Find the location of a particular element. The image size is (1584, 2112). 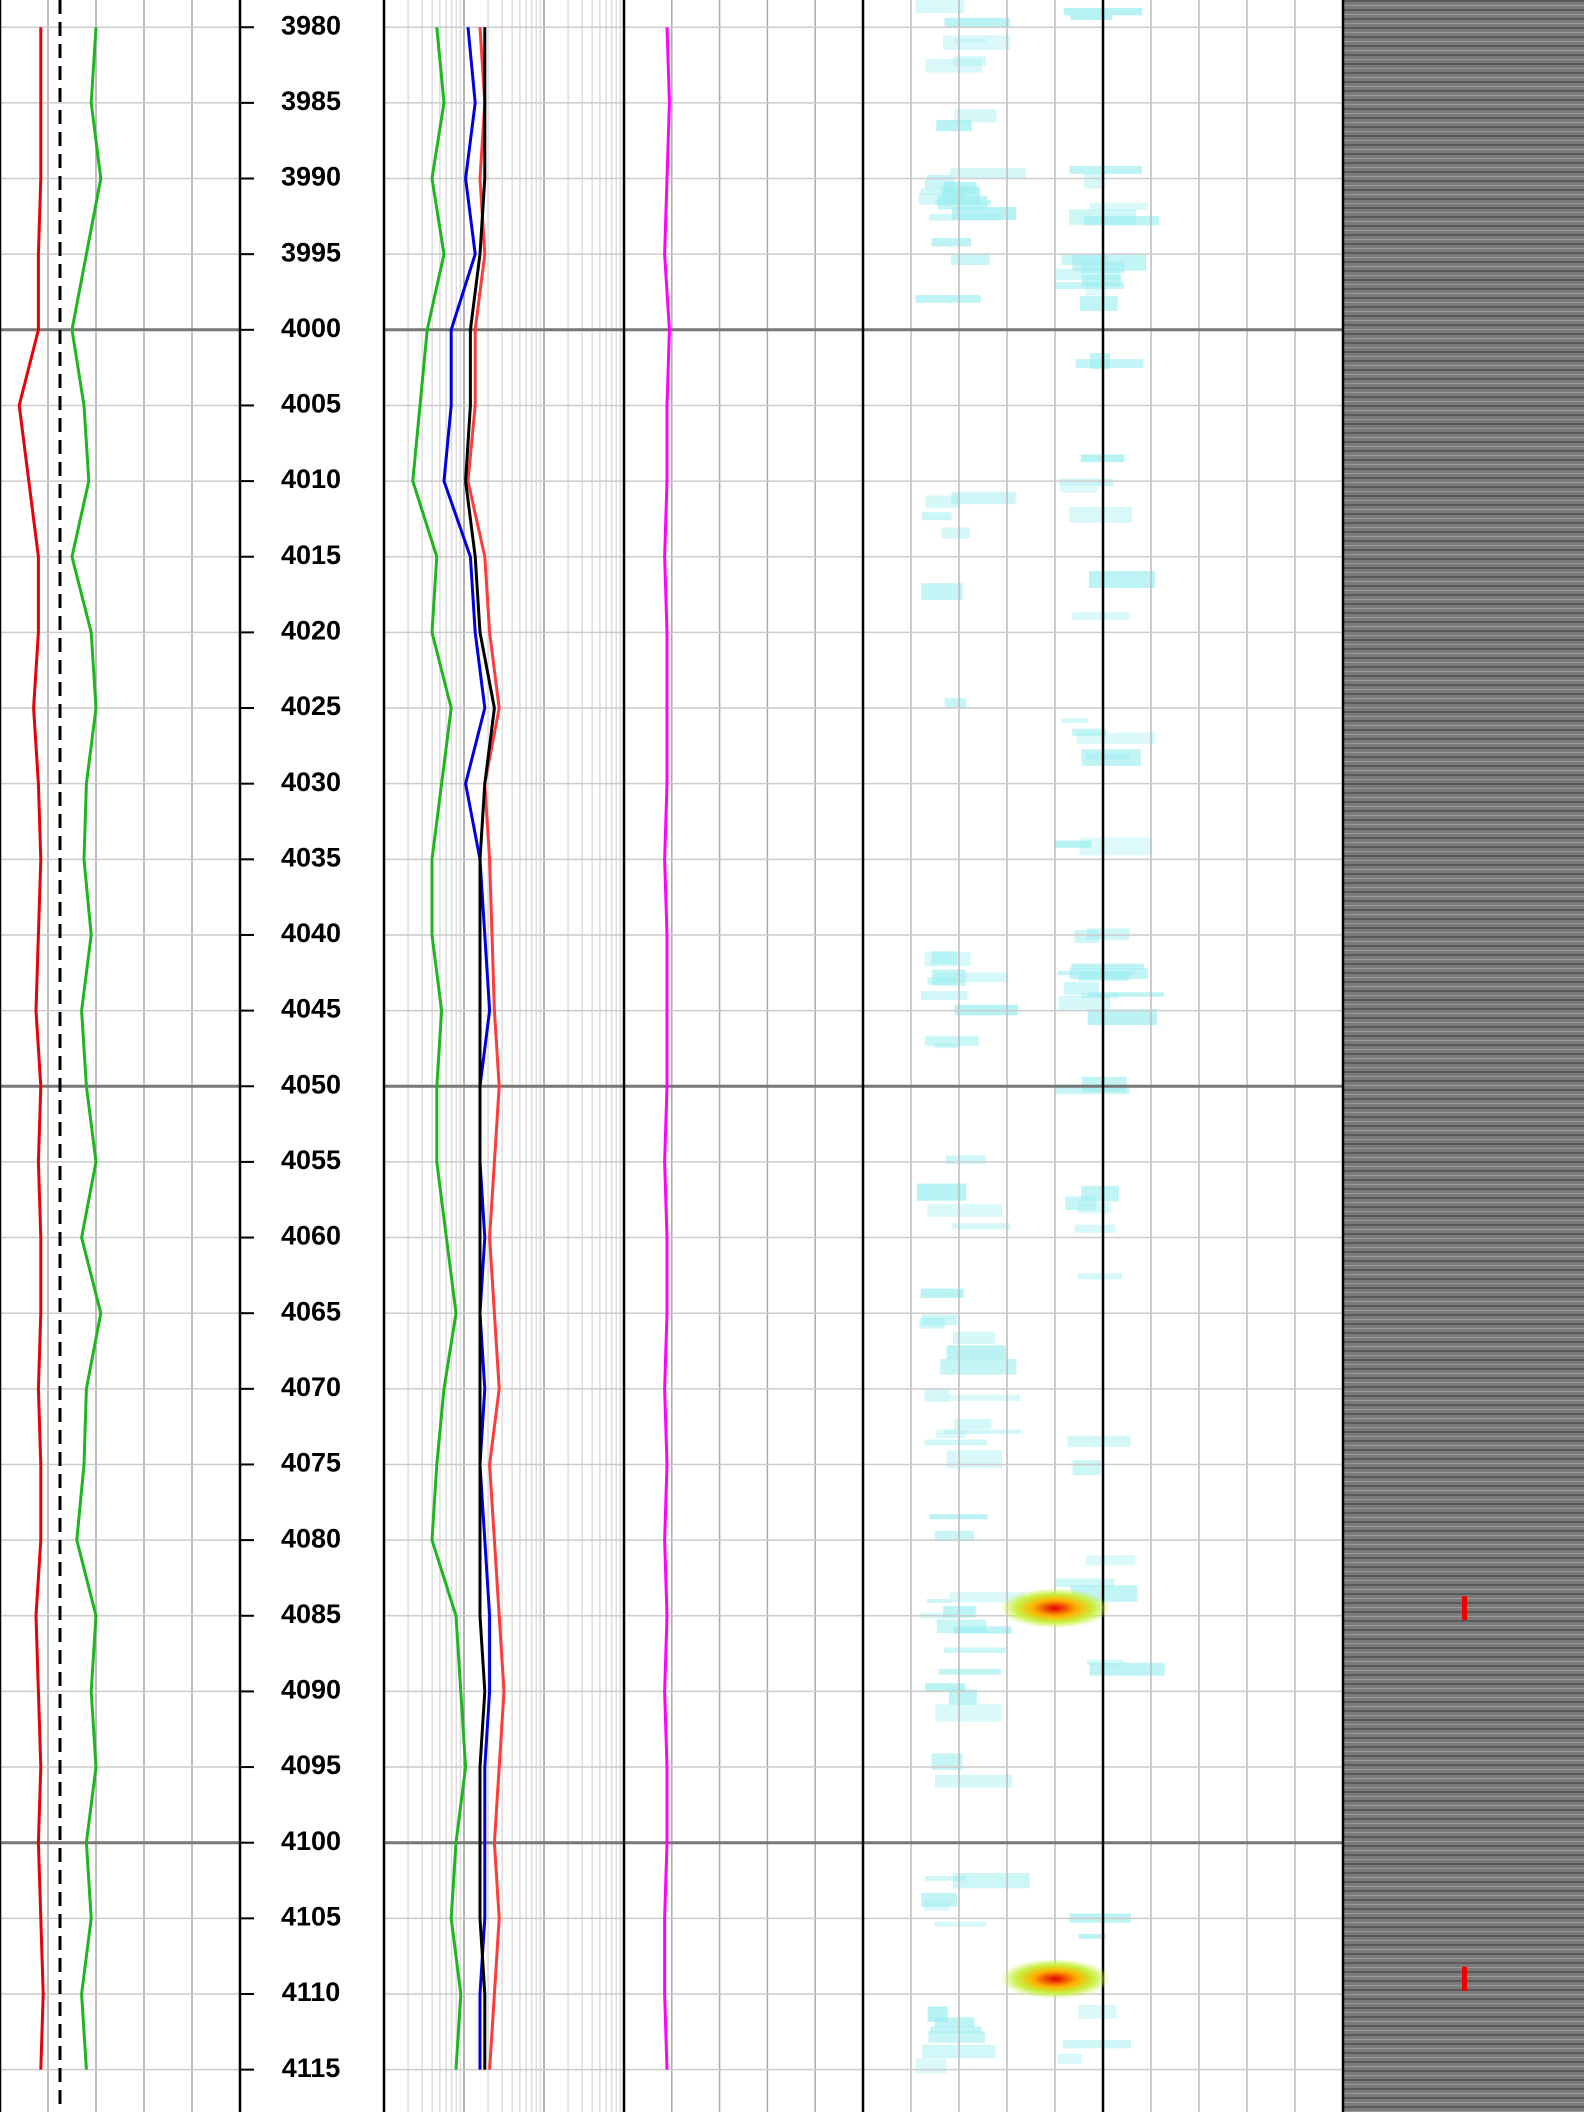

depth-label: 4035 is located at coordinates (311, 857).